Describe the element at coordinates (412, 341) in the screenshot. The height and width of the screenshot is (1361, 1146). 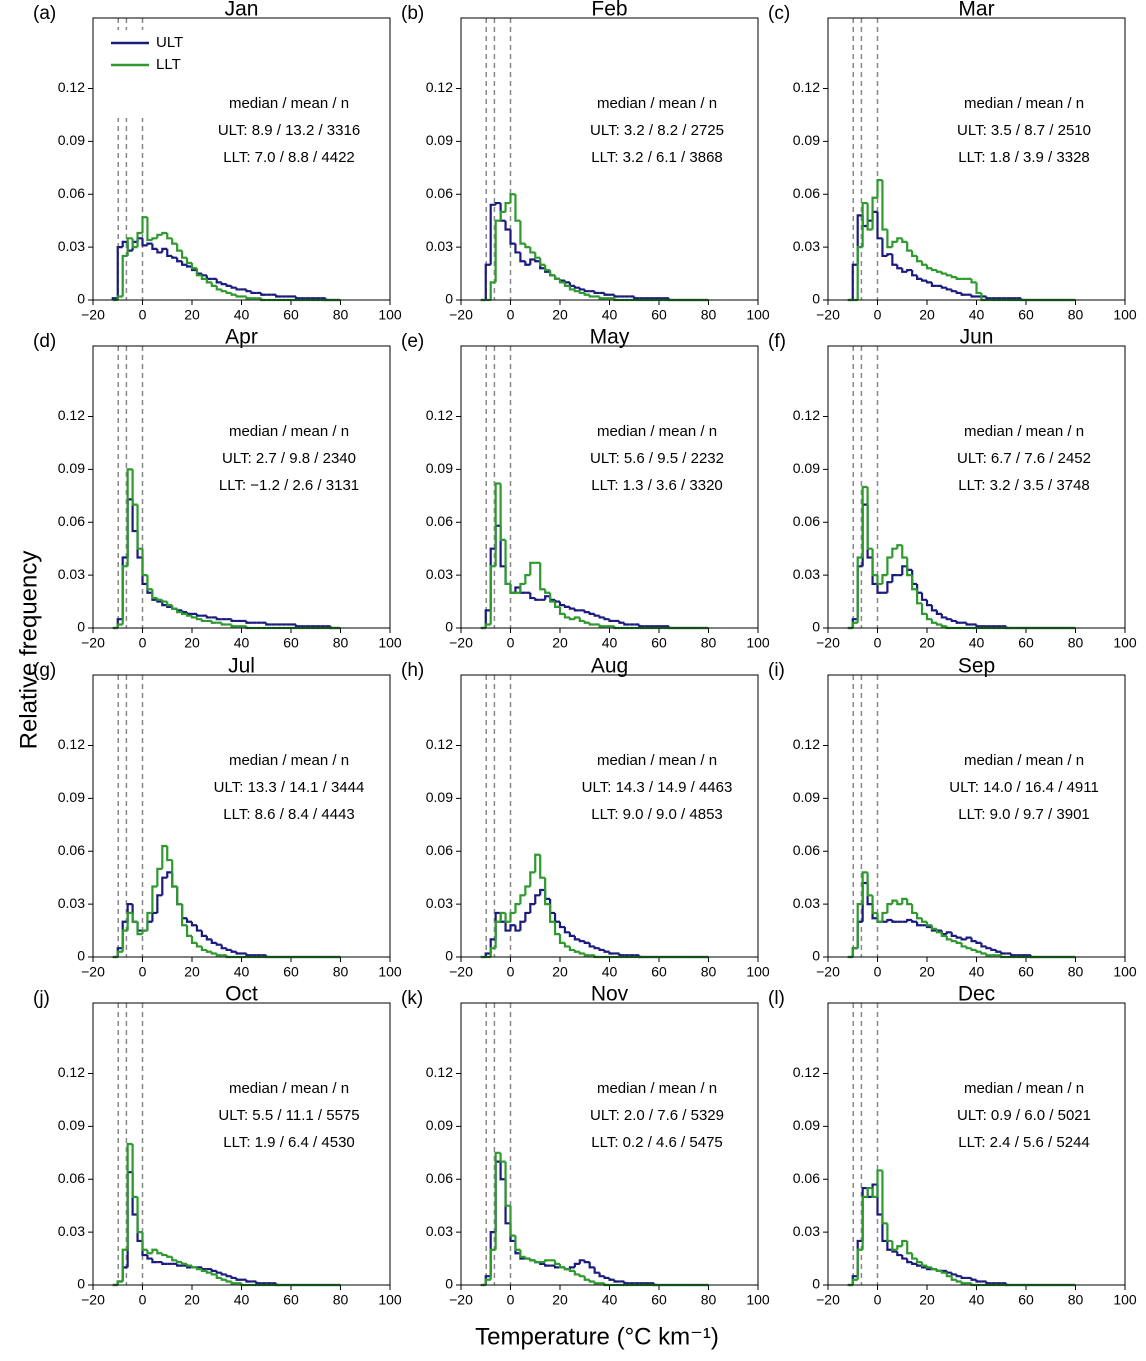
I see `panel-label: (e)` at that location.